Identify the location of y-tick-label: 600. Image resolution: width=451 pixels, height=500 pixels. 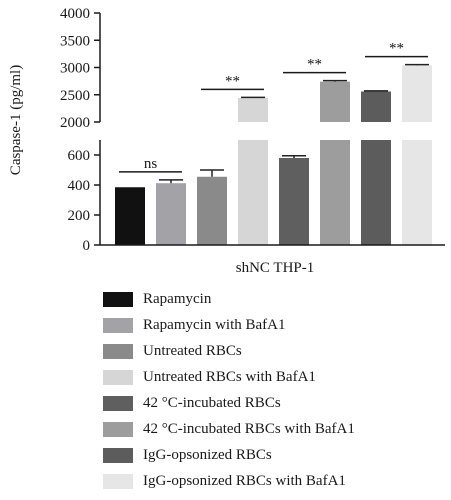
(79, 156).